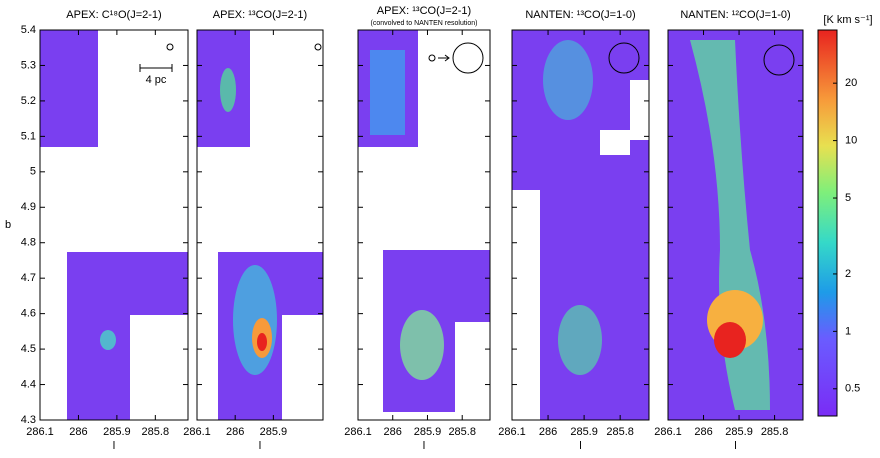 The height and width of the screenshot is (458, 880). I want to click on beam-markers, so click(467, 59).